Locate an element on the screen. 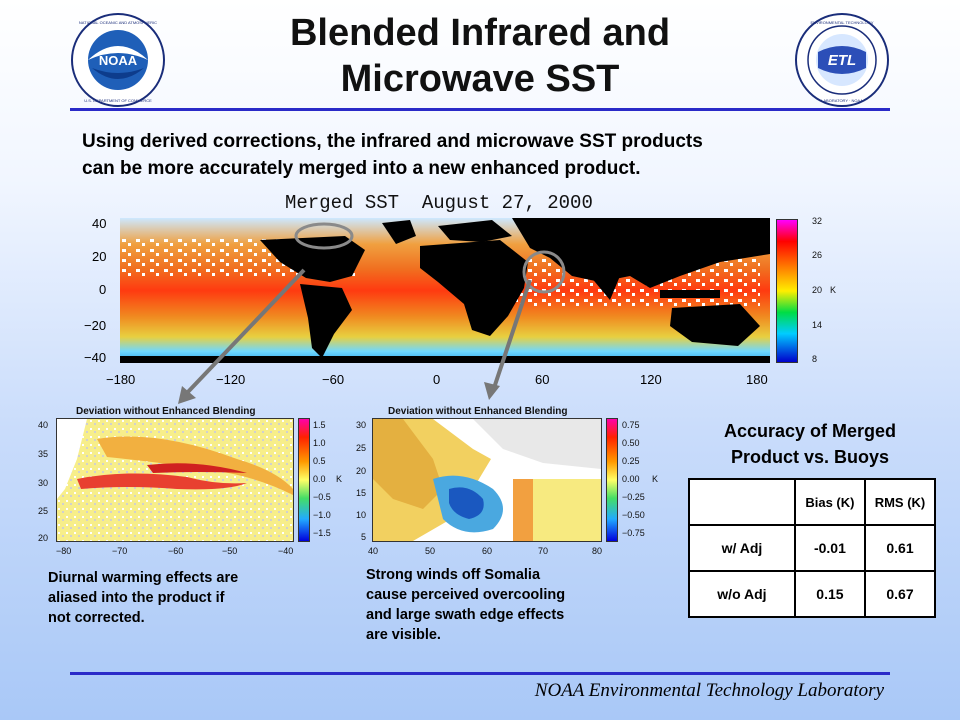  table-cell-bias: 0.15 is located at coordinates (830, 594).